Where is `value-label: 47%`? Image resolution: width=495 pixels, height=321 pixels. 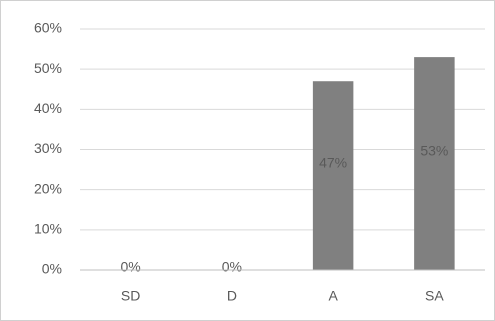 value-label: 47% is located at coordinates (333, 162).